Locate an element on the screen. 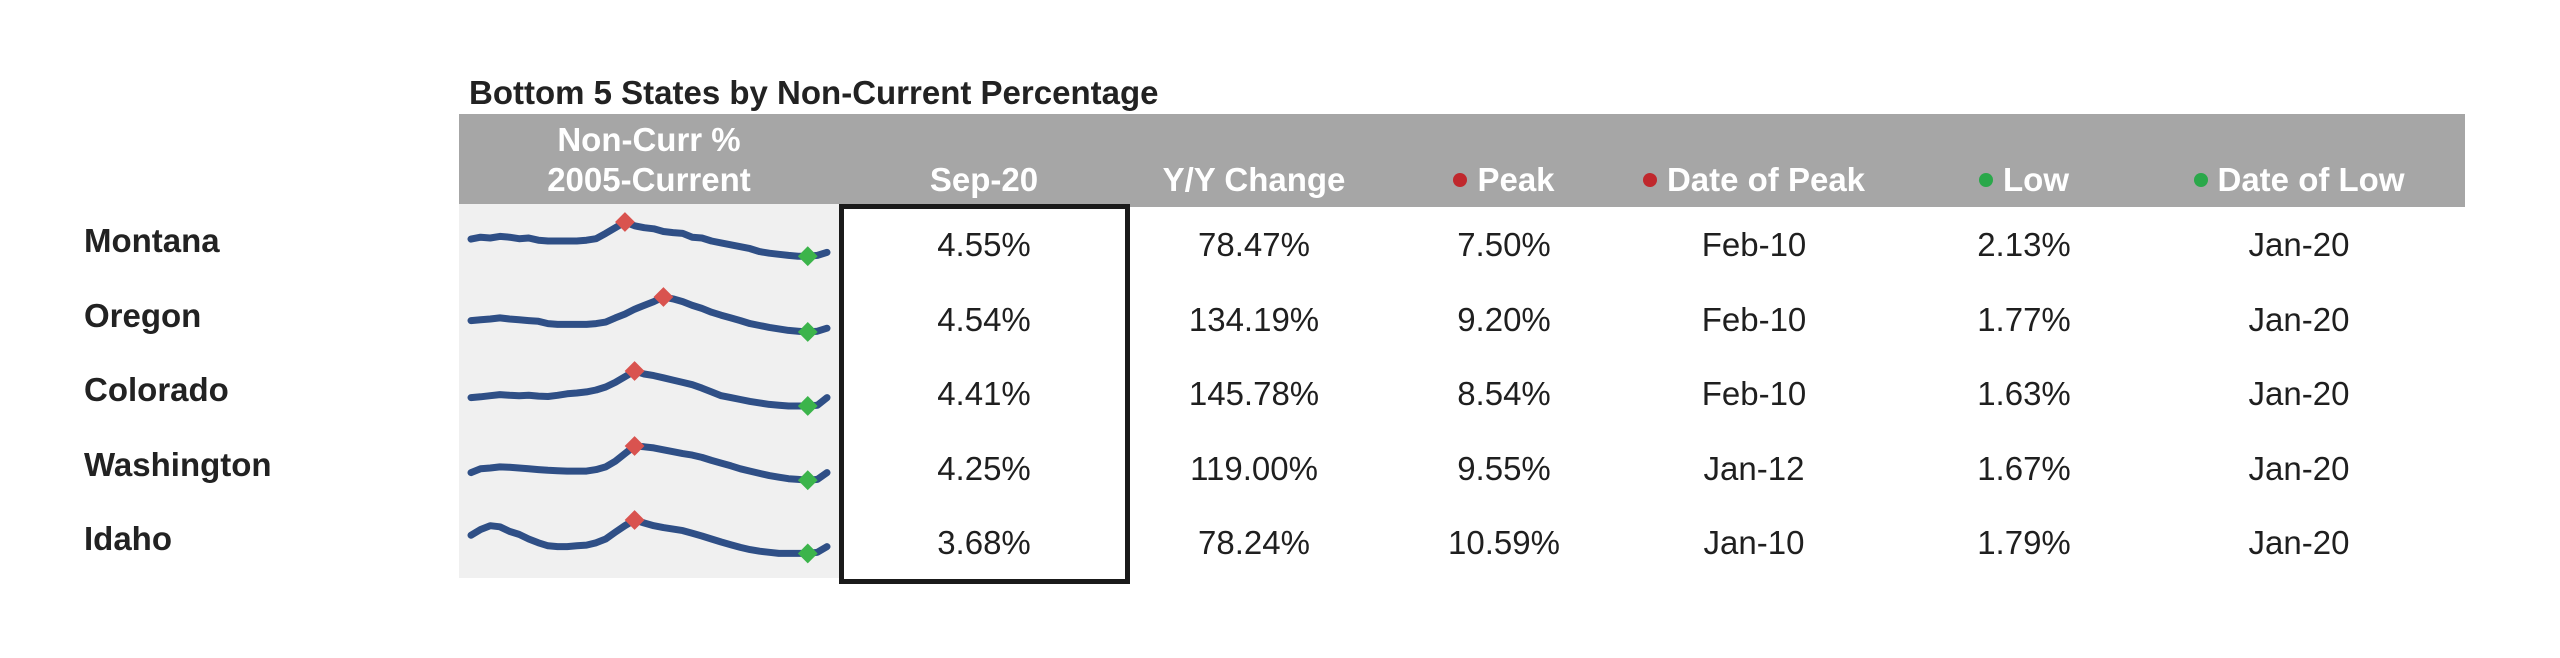 Image resolution: width=2560 pixels, height=658 pixels. cell-low: 1.79% is located at coordinates (2024, 542).